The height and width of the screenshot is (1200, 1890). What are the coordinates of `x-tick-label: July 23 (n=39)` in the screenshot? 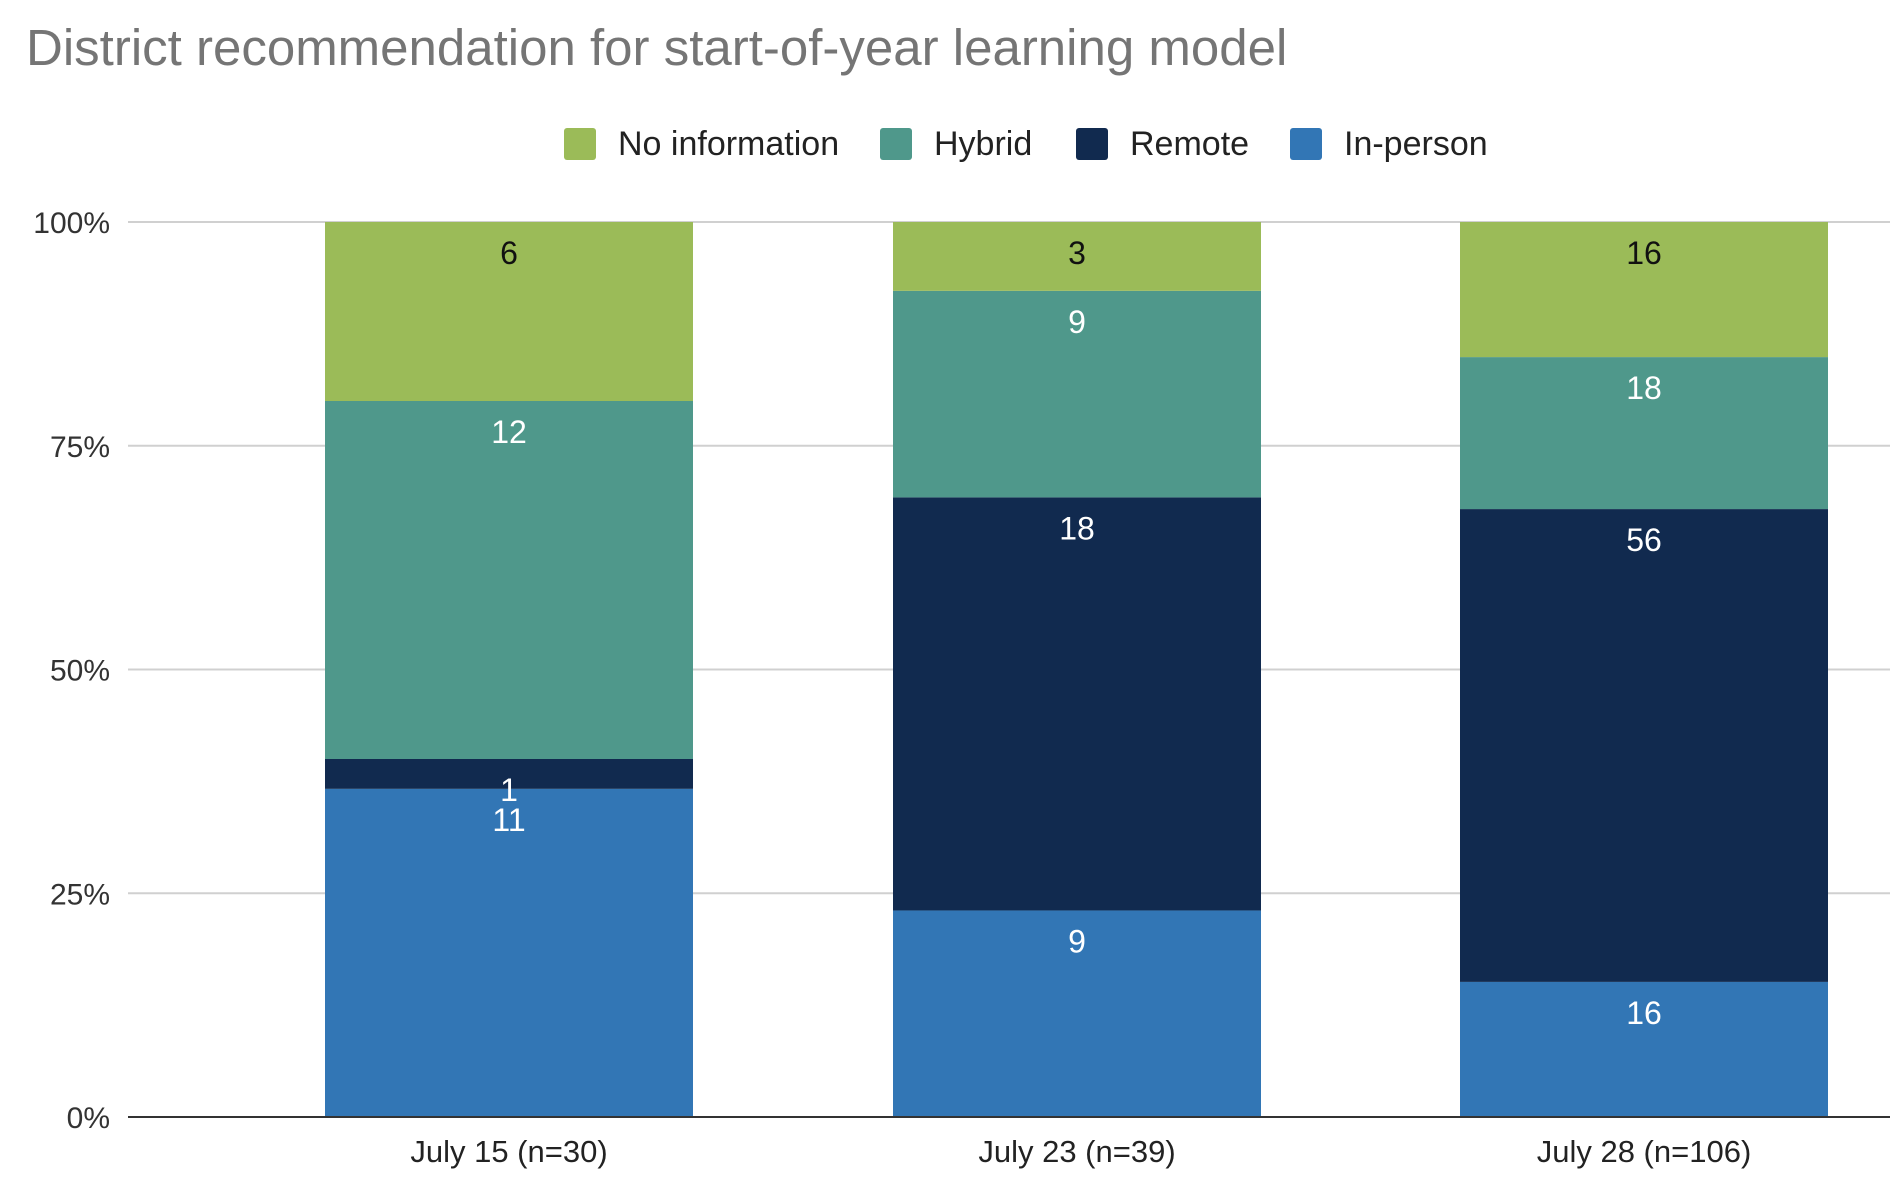 It's located at (1076, 1151).